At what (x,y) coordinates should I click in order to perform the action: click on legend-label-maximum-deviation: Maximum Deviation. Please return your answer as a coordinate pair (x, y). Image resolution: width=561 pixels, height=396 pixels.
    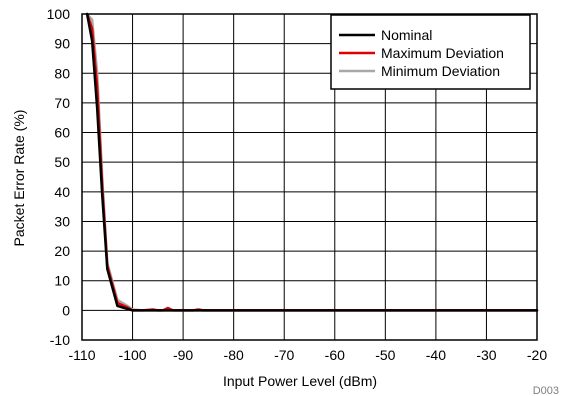
    Looking at the image, I should click on (442, 53).